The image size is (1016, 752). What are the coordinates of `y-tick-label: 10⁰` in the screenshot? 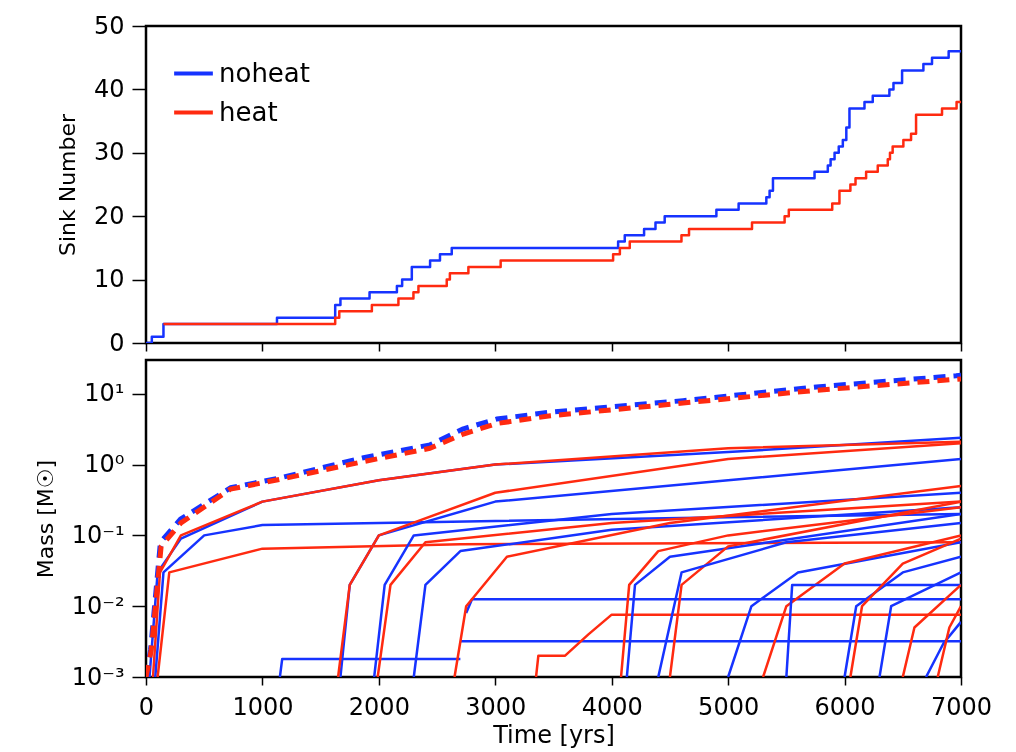 It's located at (104, 464).